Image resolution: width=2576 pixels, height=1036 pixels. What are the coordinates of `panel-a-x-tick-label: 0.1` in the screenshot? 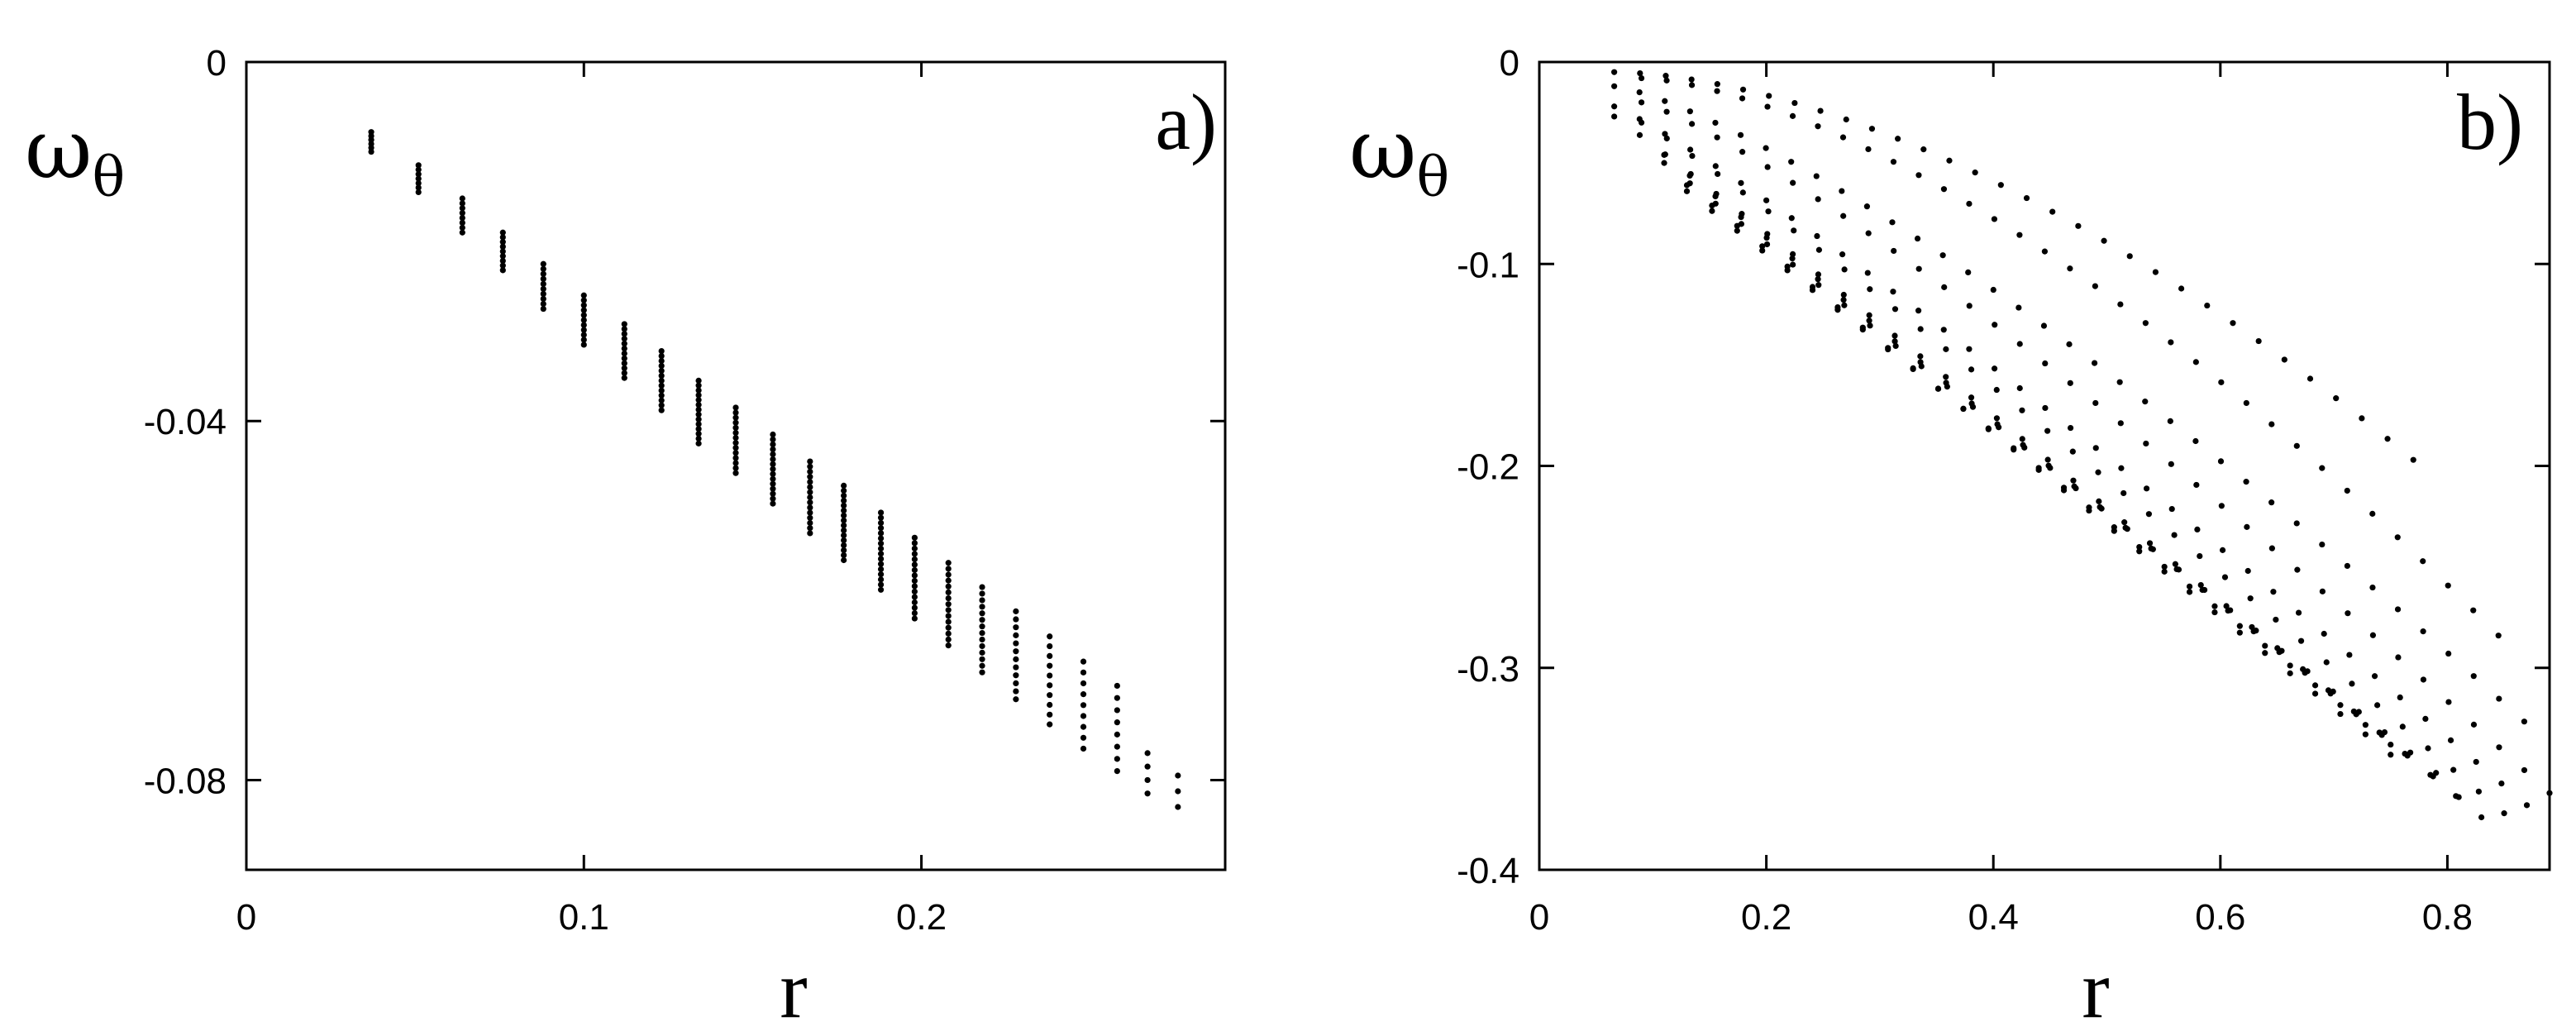 It's located at (584, 917).